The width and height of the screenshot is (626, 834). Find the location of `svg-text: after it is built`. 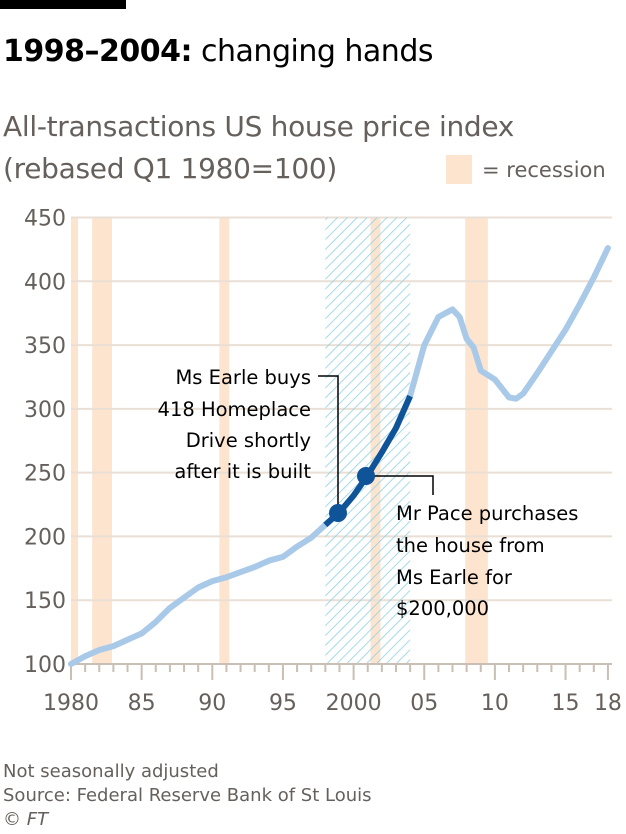

svg-text: after it is built is located at coordinates (242, 471).